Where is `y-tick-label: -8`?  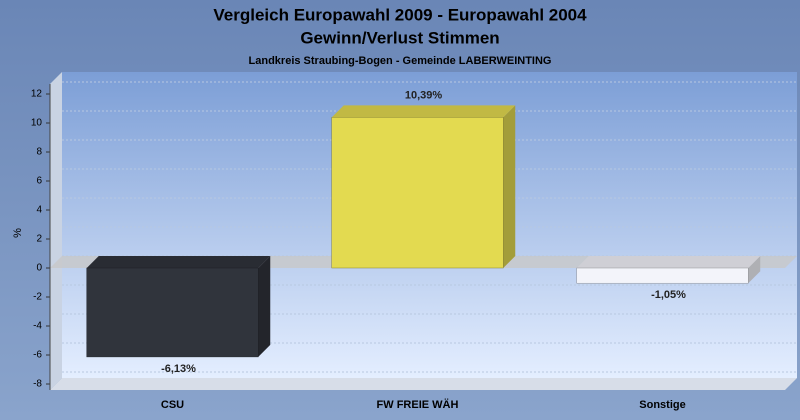
y-tick-label: -8 is located at coordinates (37, 384).